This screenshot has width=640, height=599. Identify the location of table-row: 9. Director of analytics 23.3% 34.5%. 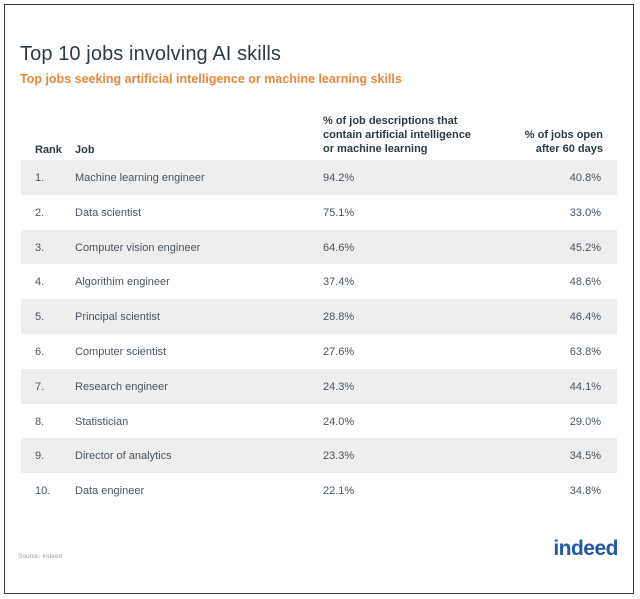
(319, 456).